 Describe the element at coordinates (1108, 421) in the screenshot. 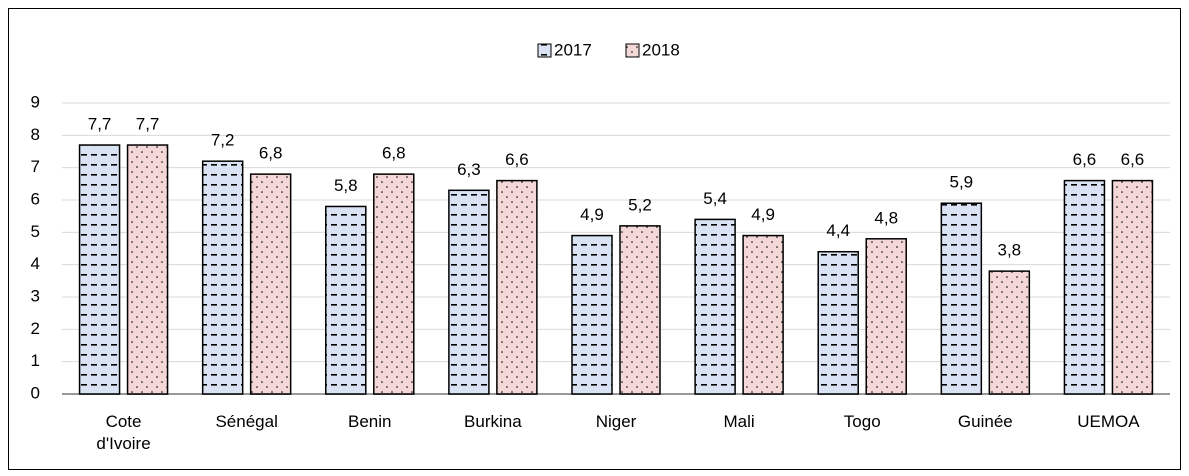

I see `x-tick-label: UEMOA` at that location.